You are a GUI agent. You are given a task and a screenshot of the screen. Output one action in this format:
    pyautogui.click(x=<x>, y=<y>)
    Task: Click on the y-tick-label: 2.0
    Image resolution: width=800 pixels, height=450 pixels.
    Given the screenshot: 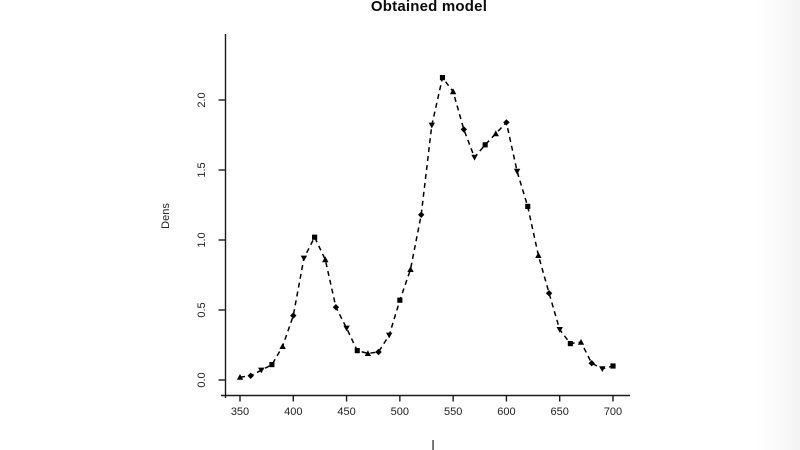 What is the action you would take?
    pyautogui.click(x=202, y=99)
    